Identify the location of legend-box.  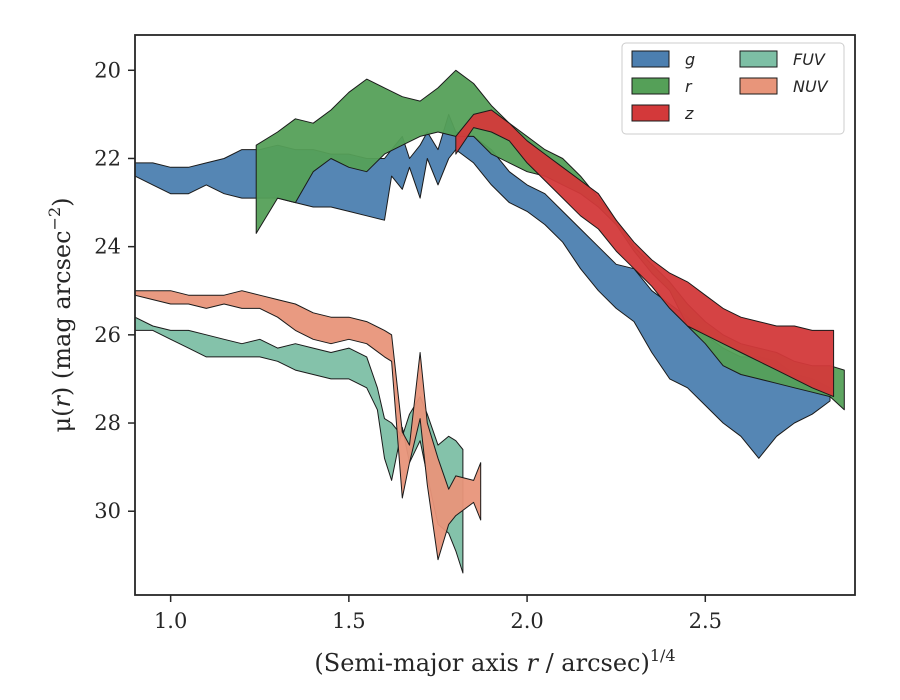
(733, 88).